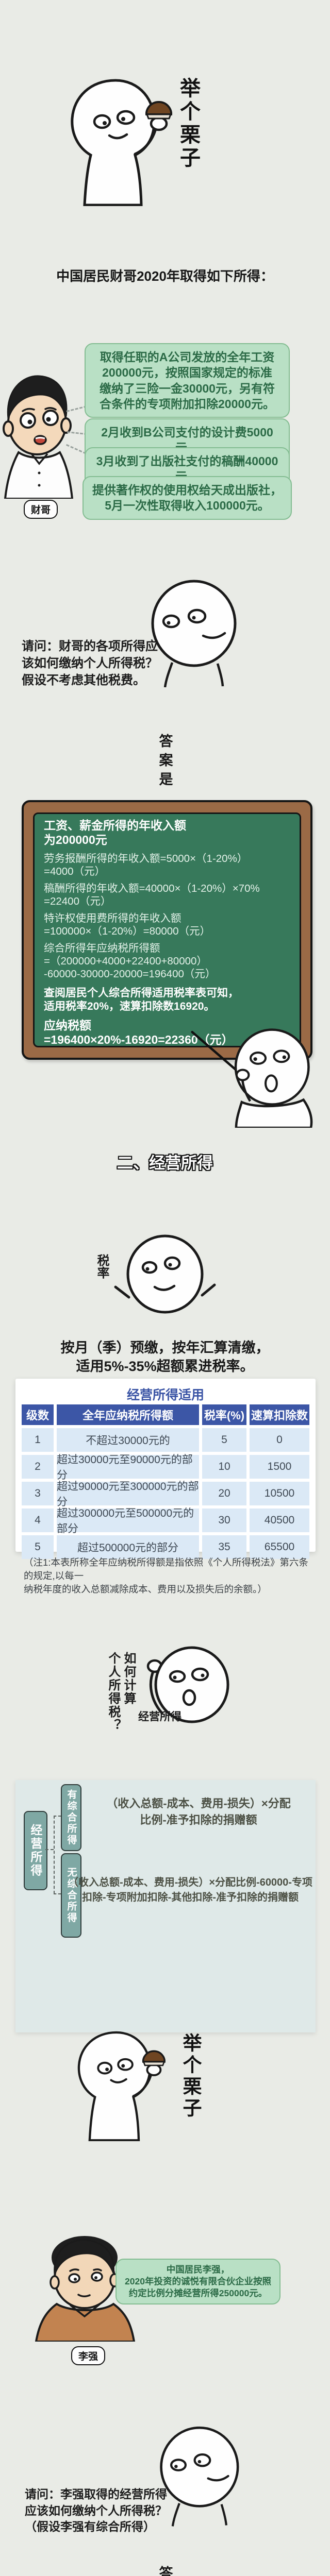 Image resolution: width=330 pixels, height=2576 pixels. I want to click on table-cell: 超过30000元至90000元的部分, so click(128, 1467).